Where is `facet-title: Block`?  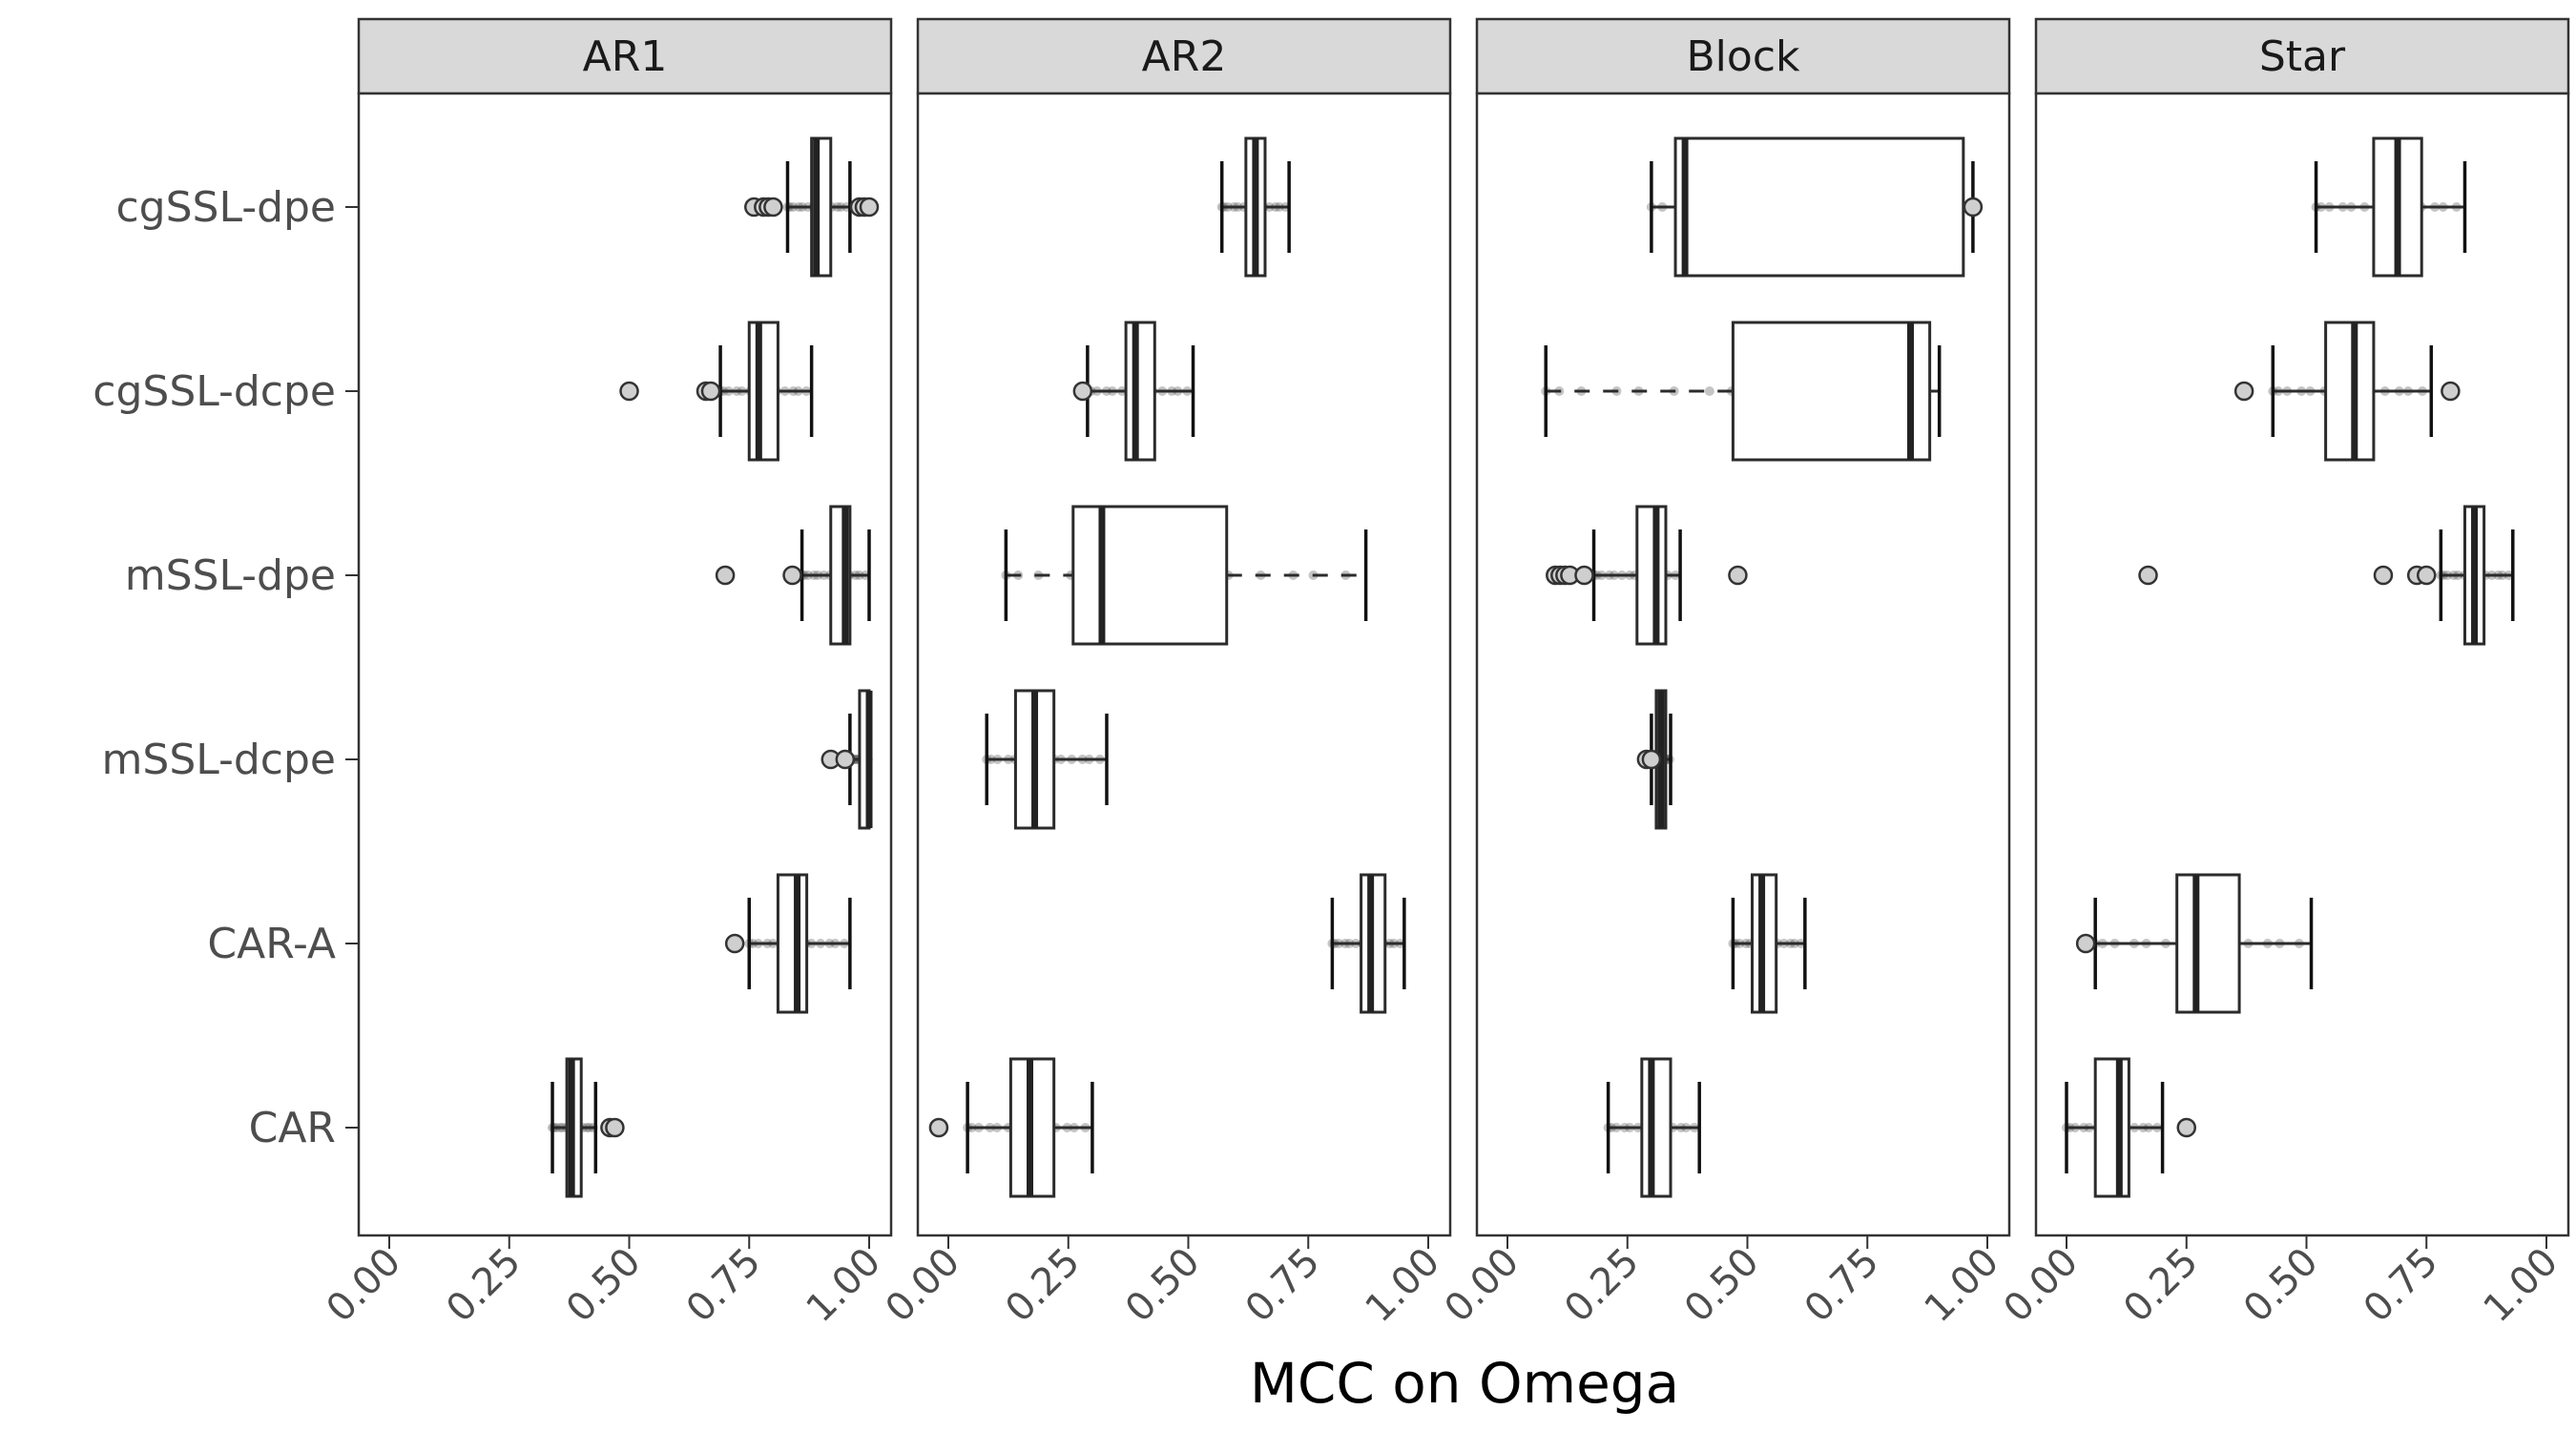 facet-title: Block is located at coordinates (1743, 56).